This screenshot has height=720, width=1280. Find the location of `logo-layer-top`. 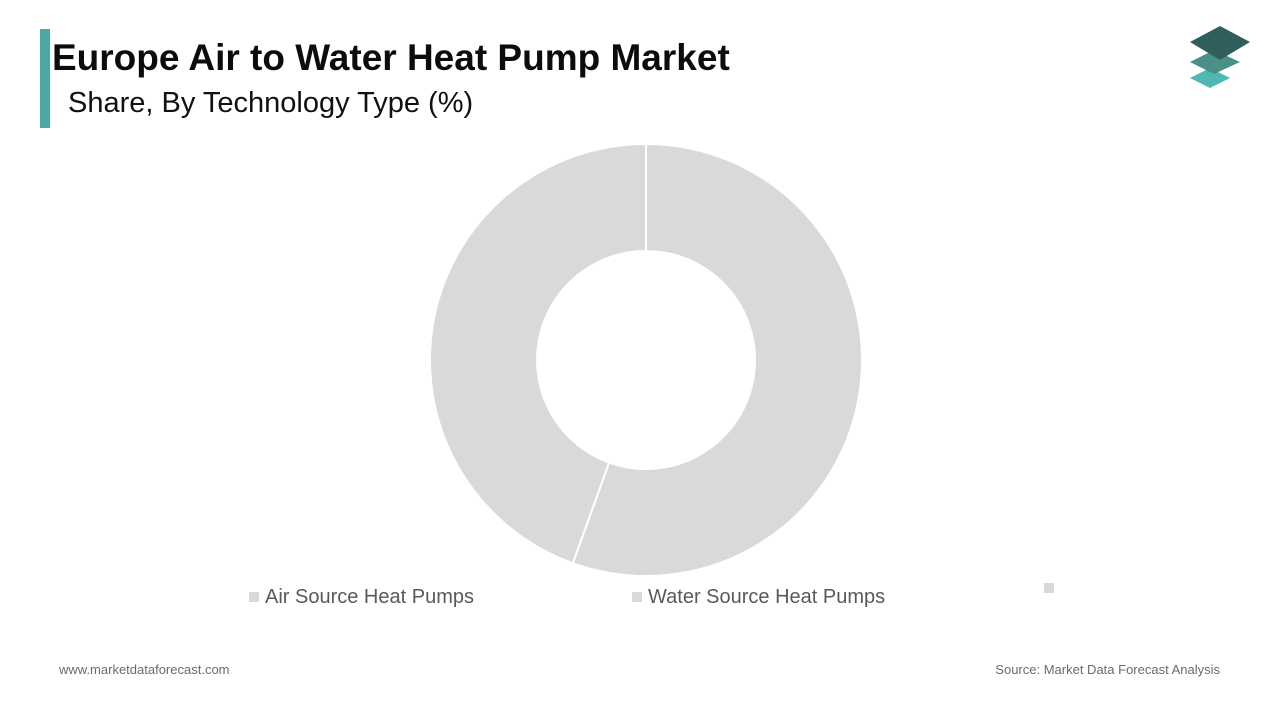

logo-layer-top is located at coordinates (1220, 43).